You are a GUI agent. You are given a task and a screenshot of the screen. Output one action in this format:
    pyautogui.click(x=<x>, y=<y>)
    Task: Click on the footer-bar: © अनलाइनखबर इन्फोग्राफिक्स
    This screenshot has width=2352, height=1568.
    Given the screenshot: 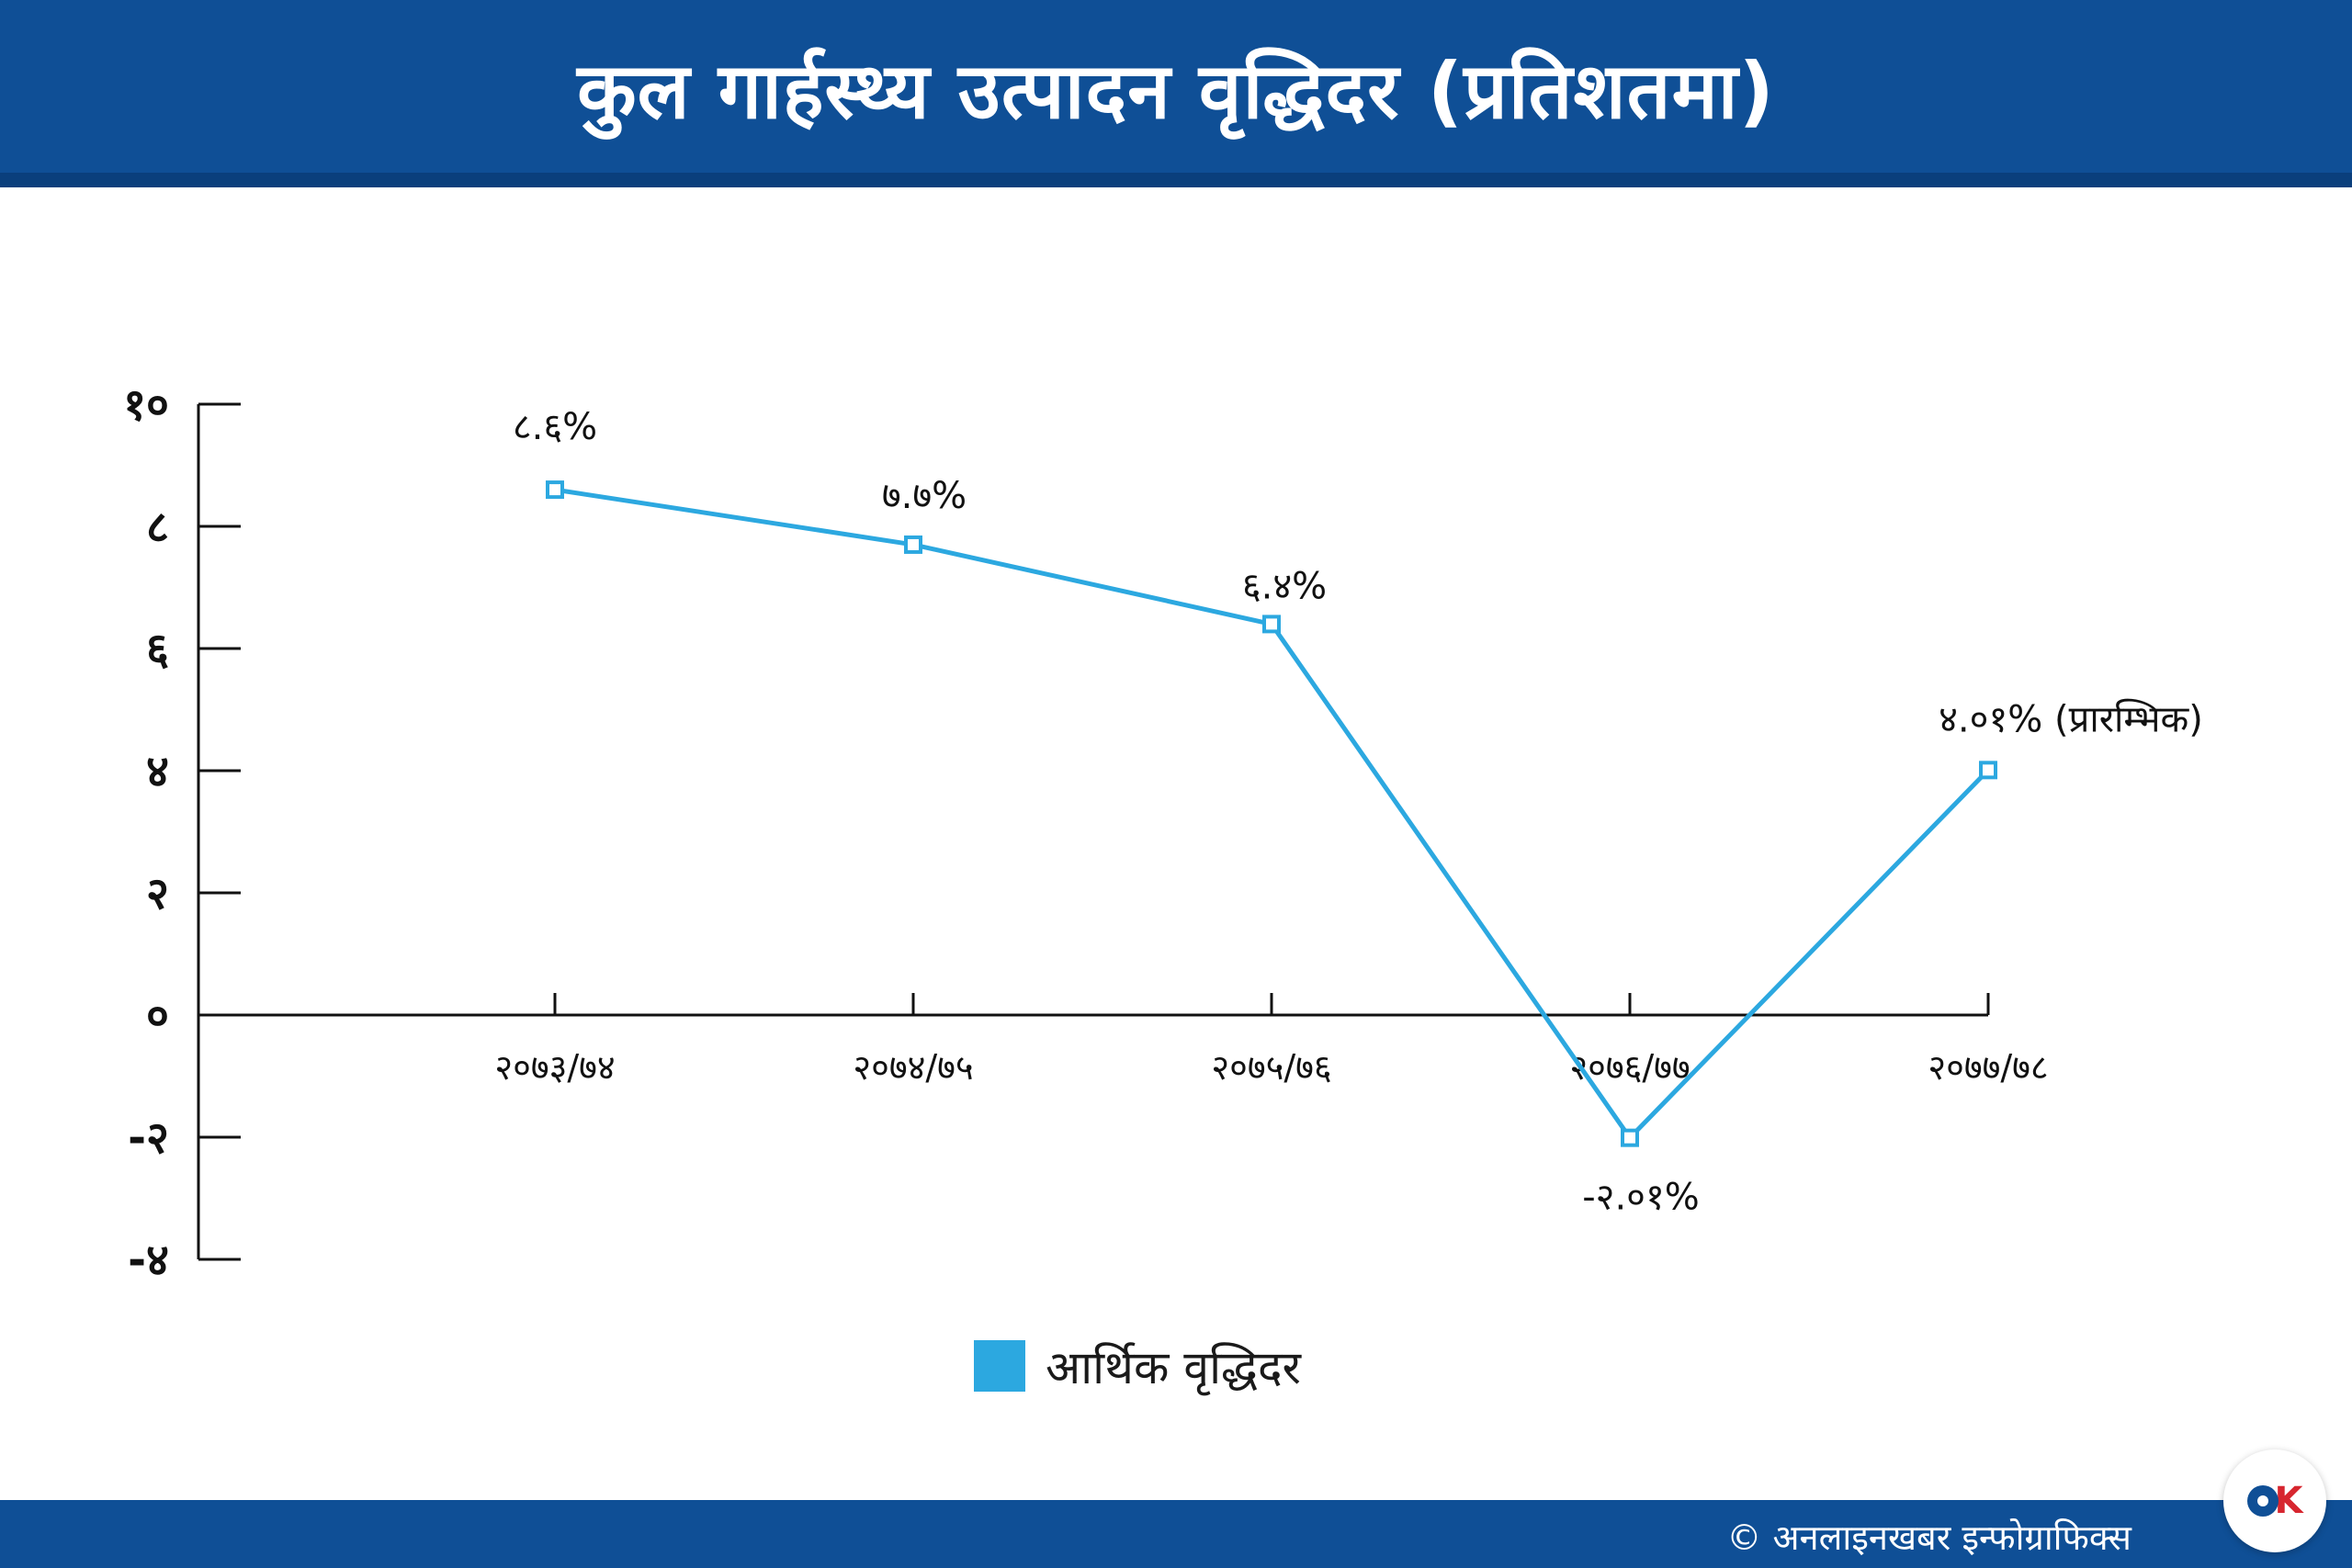 What is the action you would take?
    pyautogui.click(x=1176, y=1534)
    